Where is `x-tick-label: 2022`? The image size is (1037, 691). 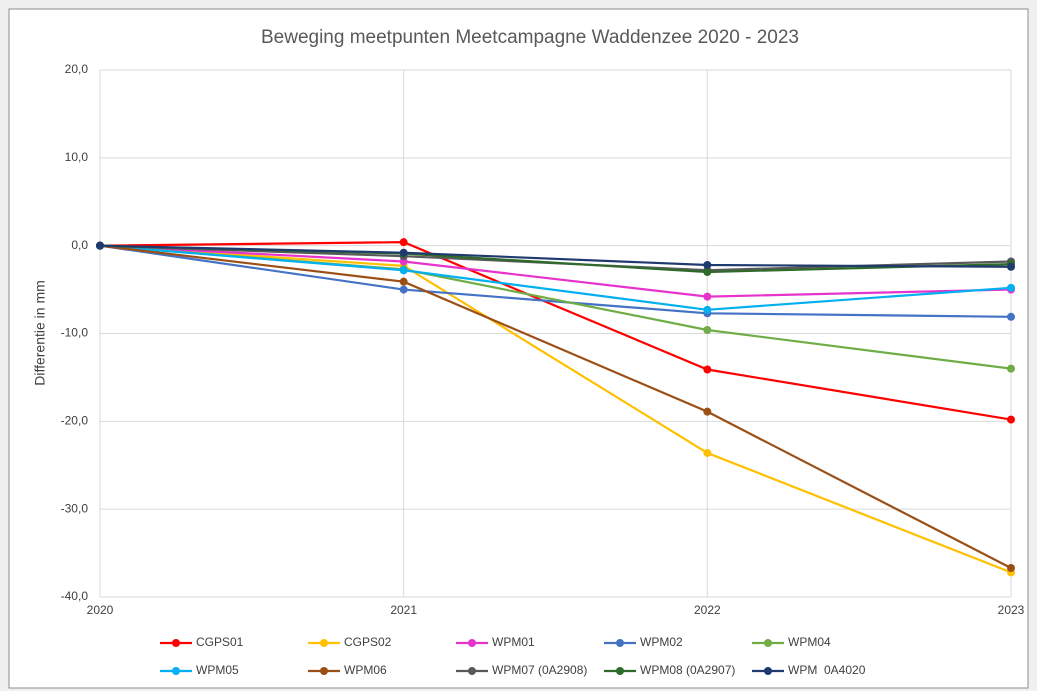 x-tick-label: 2022 is located at coordinates (707, 610).